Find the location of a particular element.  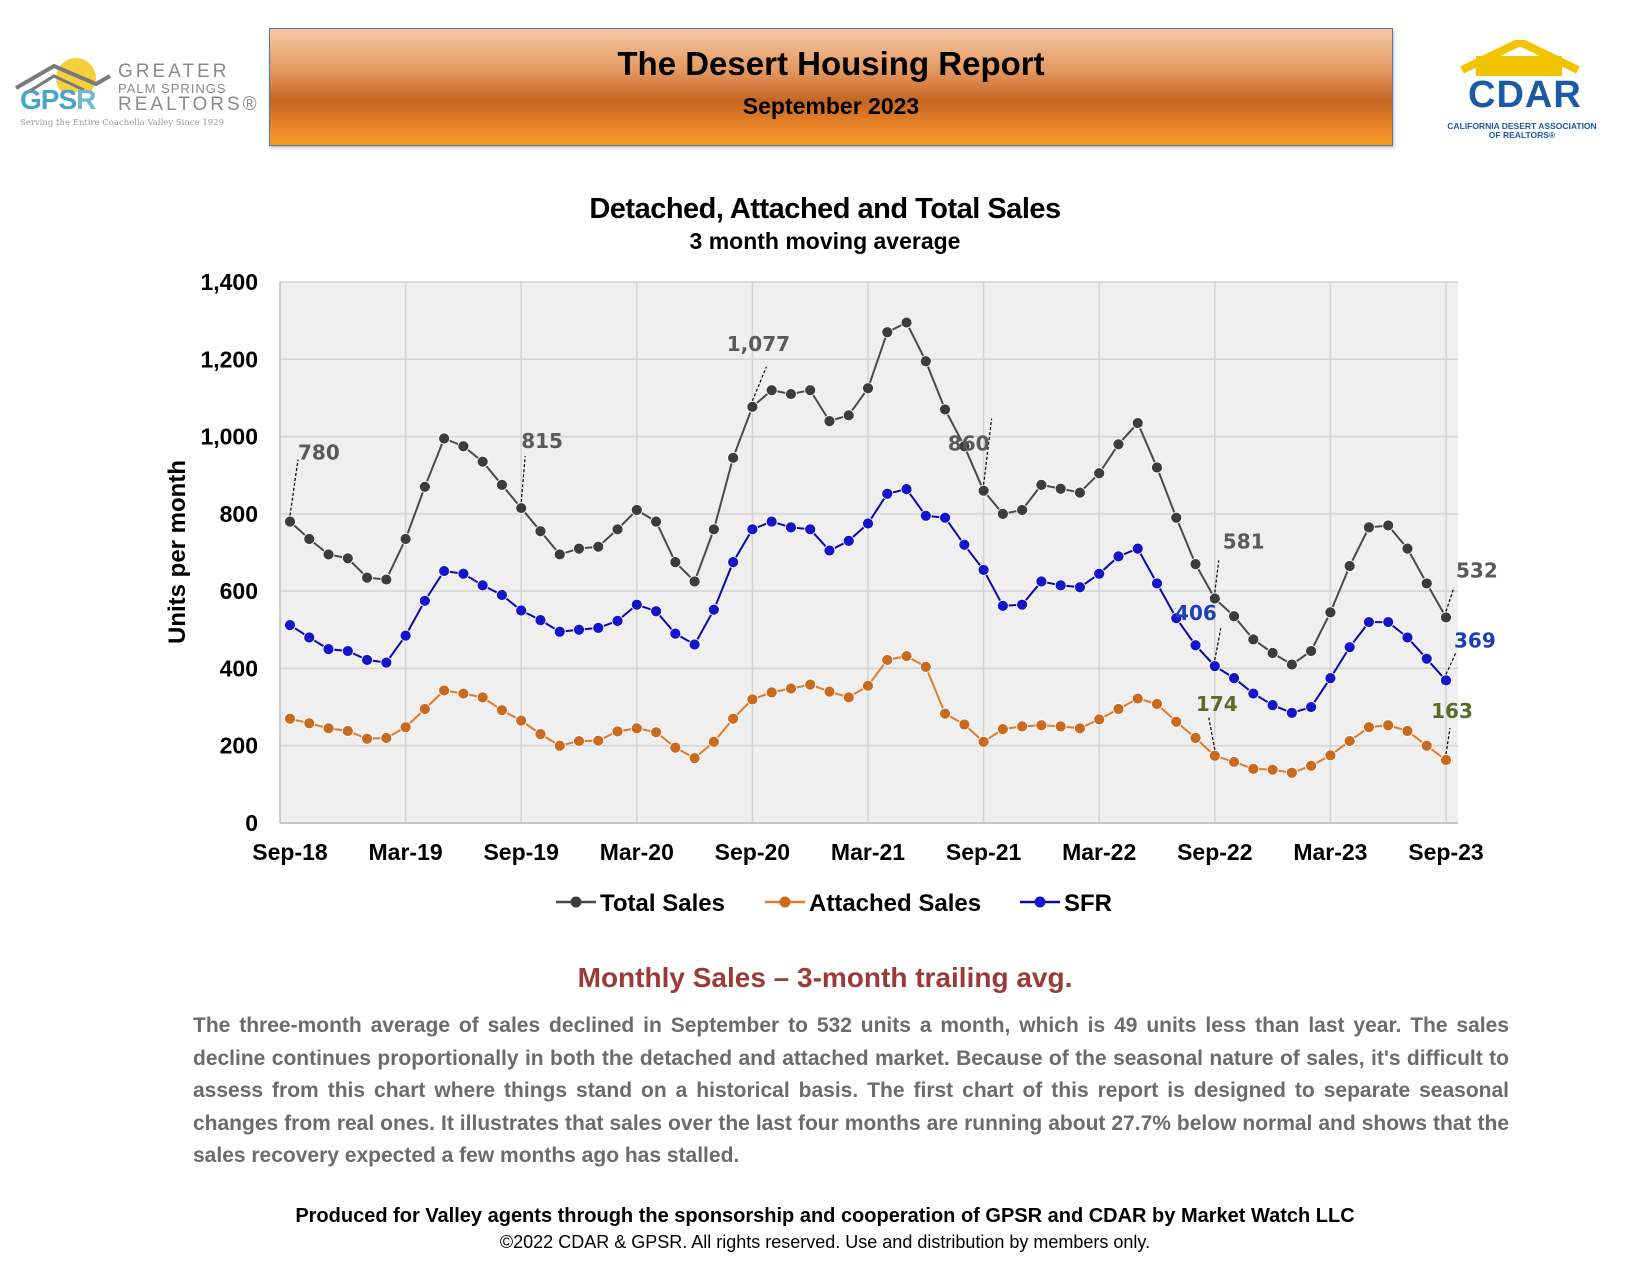

chart-subtitle: 3 month moving average is located at coordinates (825, 241).